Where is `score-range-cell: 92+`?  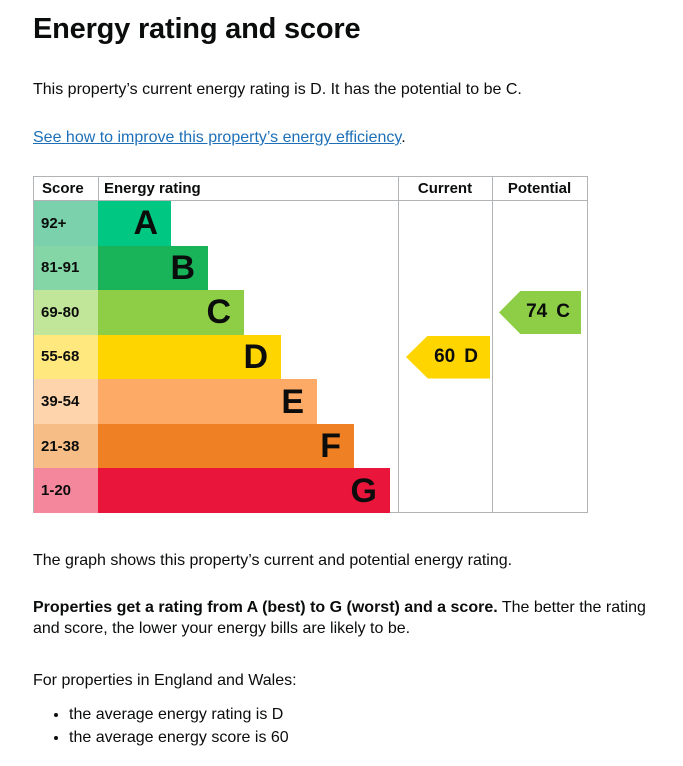
score-range-cell: 92+ is located at coordinates (66, 223).